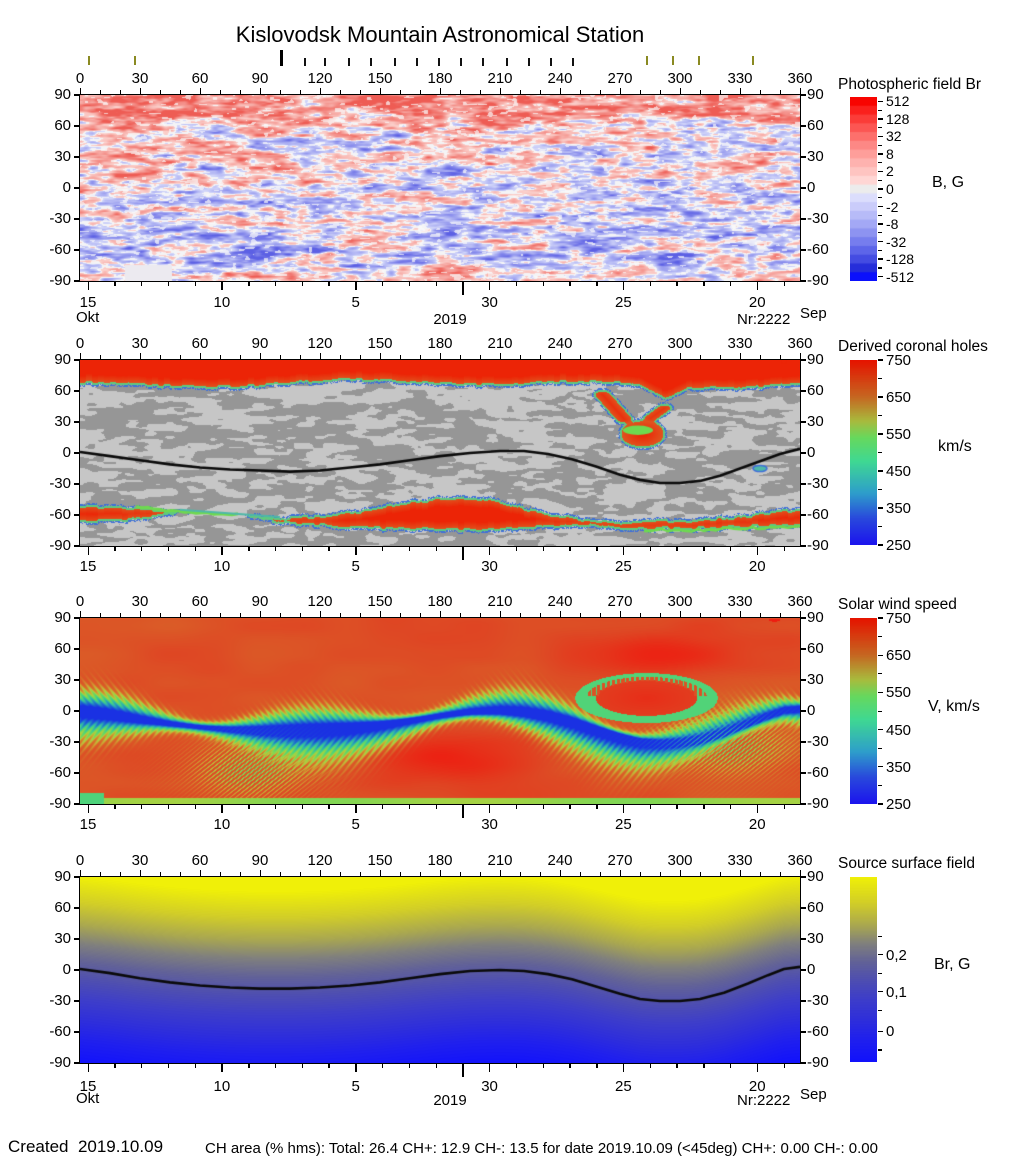  I want to click on date-label: 5, so click(355, 824).